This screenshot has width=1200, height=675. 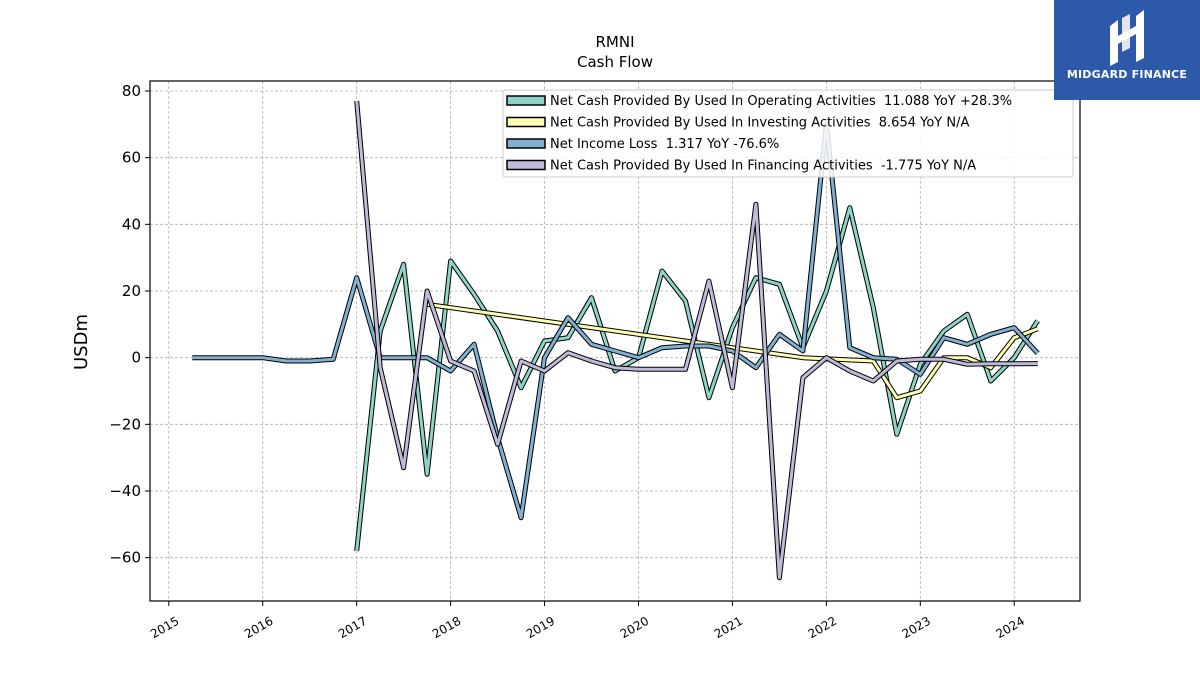 I want to click on y-tick-label: 40, so click(x=131, y=224).